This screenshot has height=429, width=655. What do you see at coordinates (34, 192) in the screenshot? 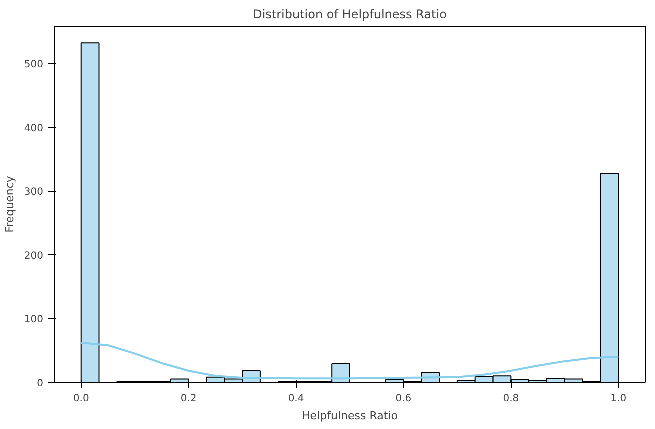
I see `y-tick-label: 300` at bounding box center [34, 192].